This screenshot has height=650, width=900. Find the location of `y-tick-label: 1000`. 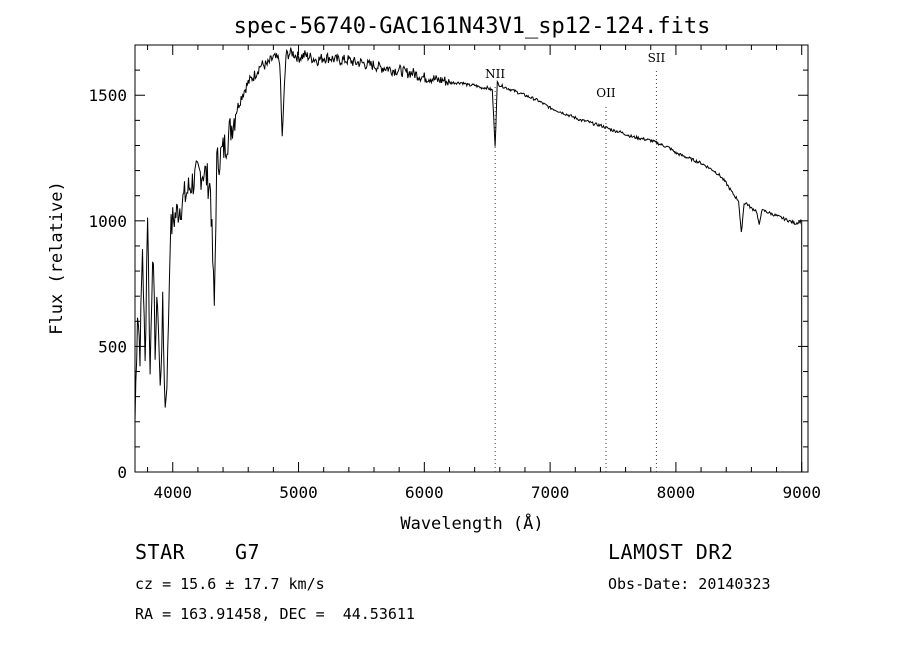

y-tick-label: 1000 is located at coordinates (107, 221).